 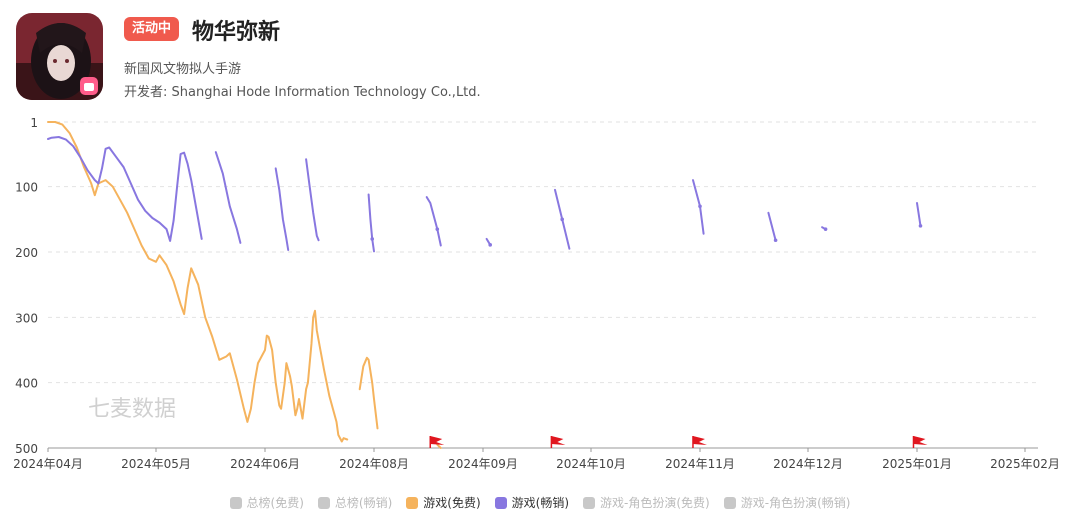 What do you see at coordinates (48, 464) in the screenshot?
I see `x-tick-label: 2024年04月` at bounding box center [48, 464].